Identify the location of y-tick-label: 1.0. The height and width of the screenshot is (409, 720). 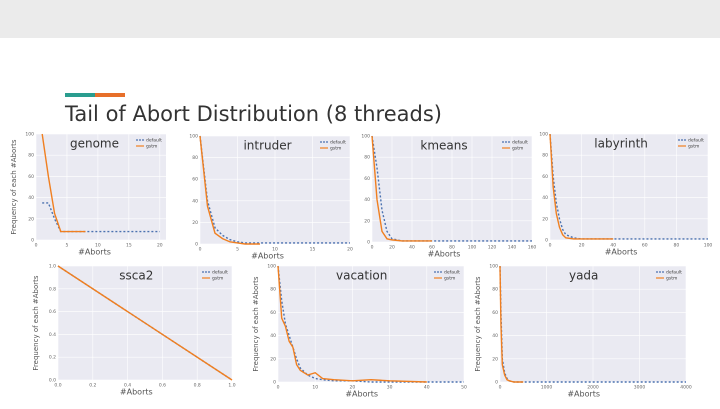
(52, 267).